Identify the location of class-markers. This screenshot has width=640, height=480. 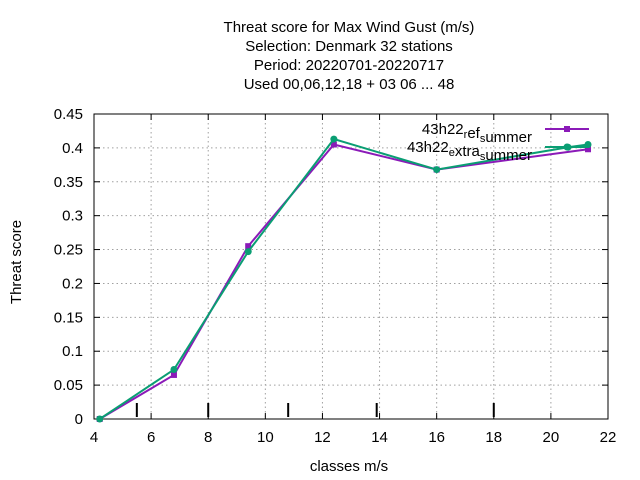
(315, 410).